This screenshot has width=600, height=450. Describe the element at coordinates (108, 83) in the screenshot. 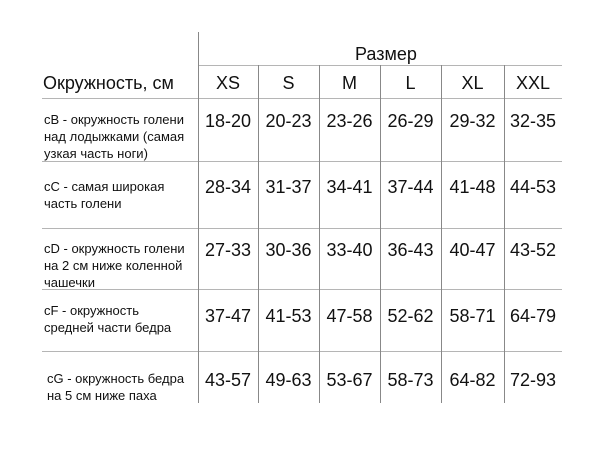

I see `measure-header: Окружность, см` at that location.